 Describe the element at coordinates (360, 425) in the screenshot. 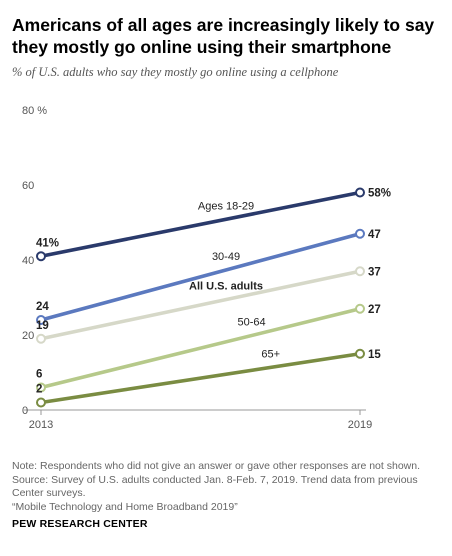

I see `x-tick-label: 2019` at that location.